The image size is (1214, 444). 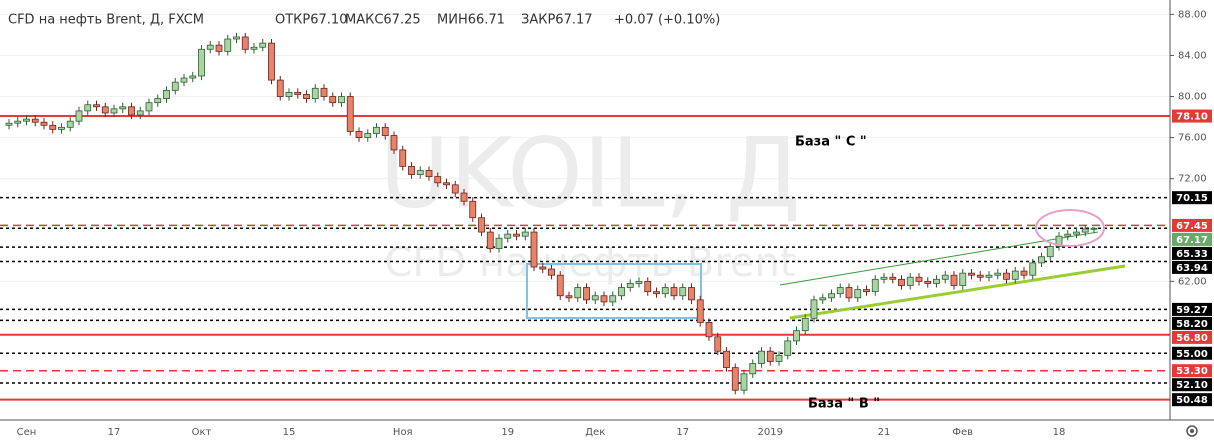 What do you see at coordinates (471, 20) in the screenshot?
I see `stat: МИН66.71` at bounding box center [471, 20].